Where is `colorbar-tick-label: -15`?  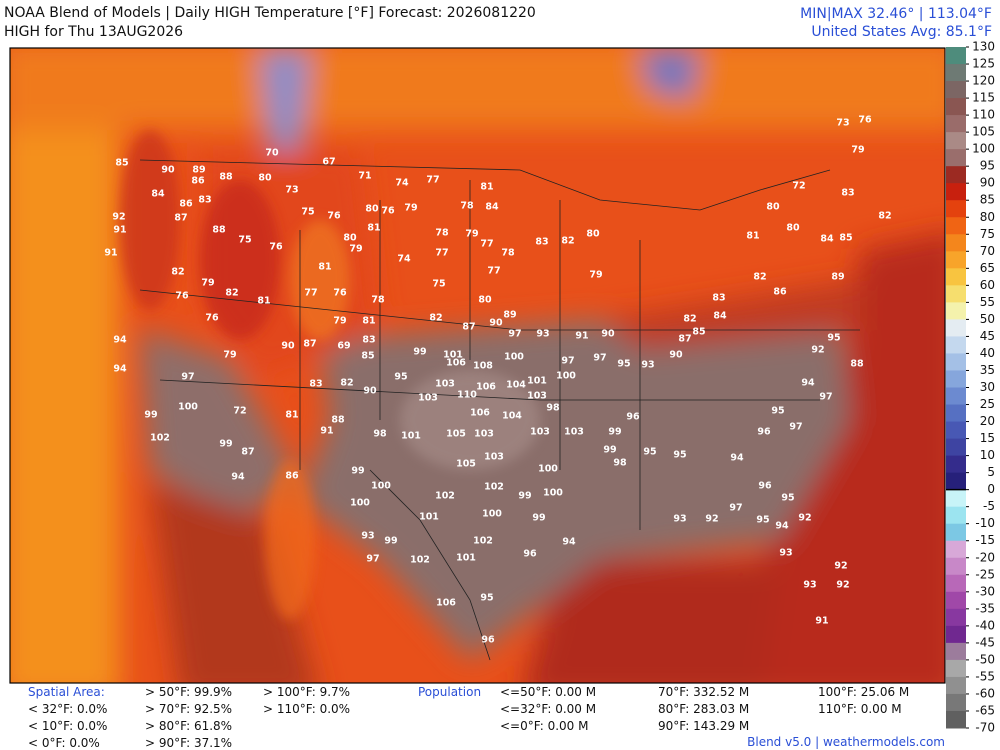
colorbar-tick-label: -15 is located at coordinates (985, 540).